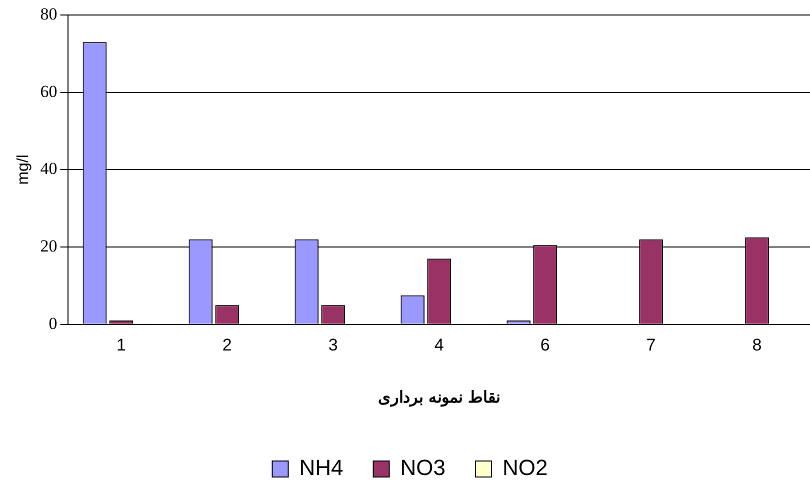 This screenshot has width=810, height=495. I want to click on y-axis-title: mg/l, so click(23, 169).